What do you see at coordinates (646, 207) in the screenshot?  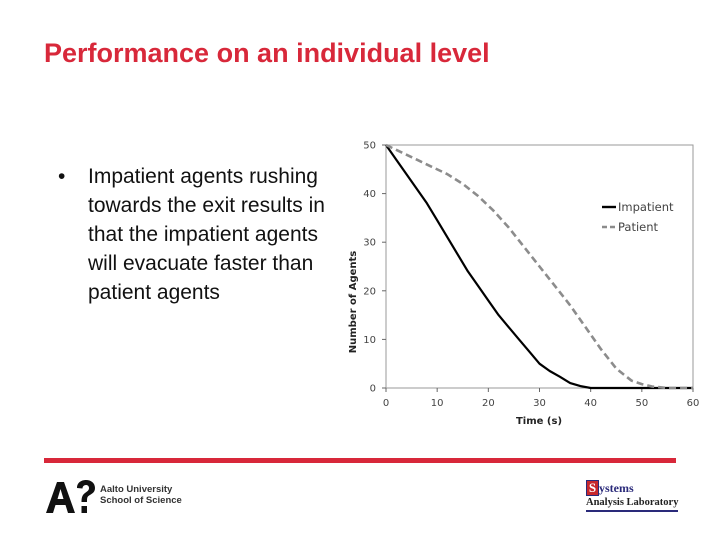 I see `legend-label-impatient: Impatient` at bounding box center [646, 207].